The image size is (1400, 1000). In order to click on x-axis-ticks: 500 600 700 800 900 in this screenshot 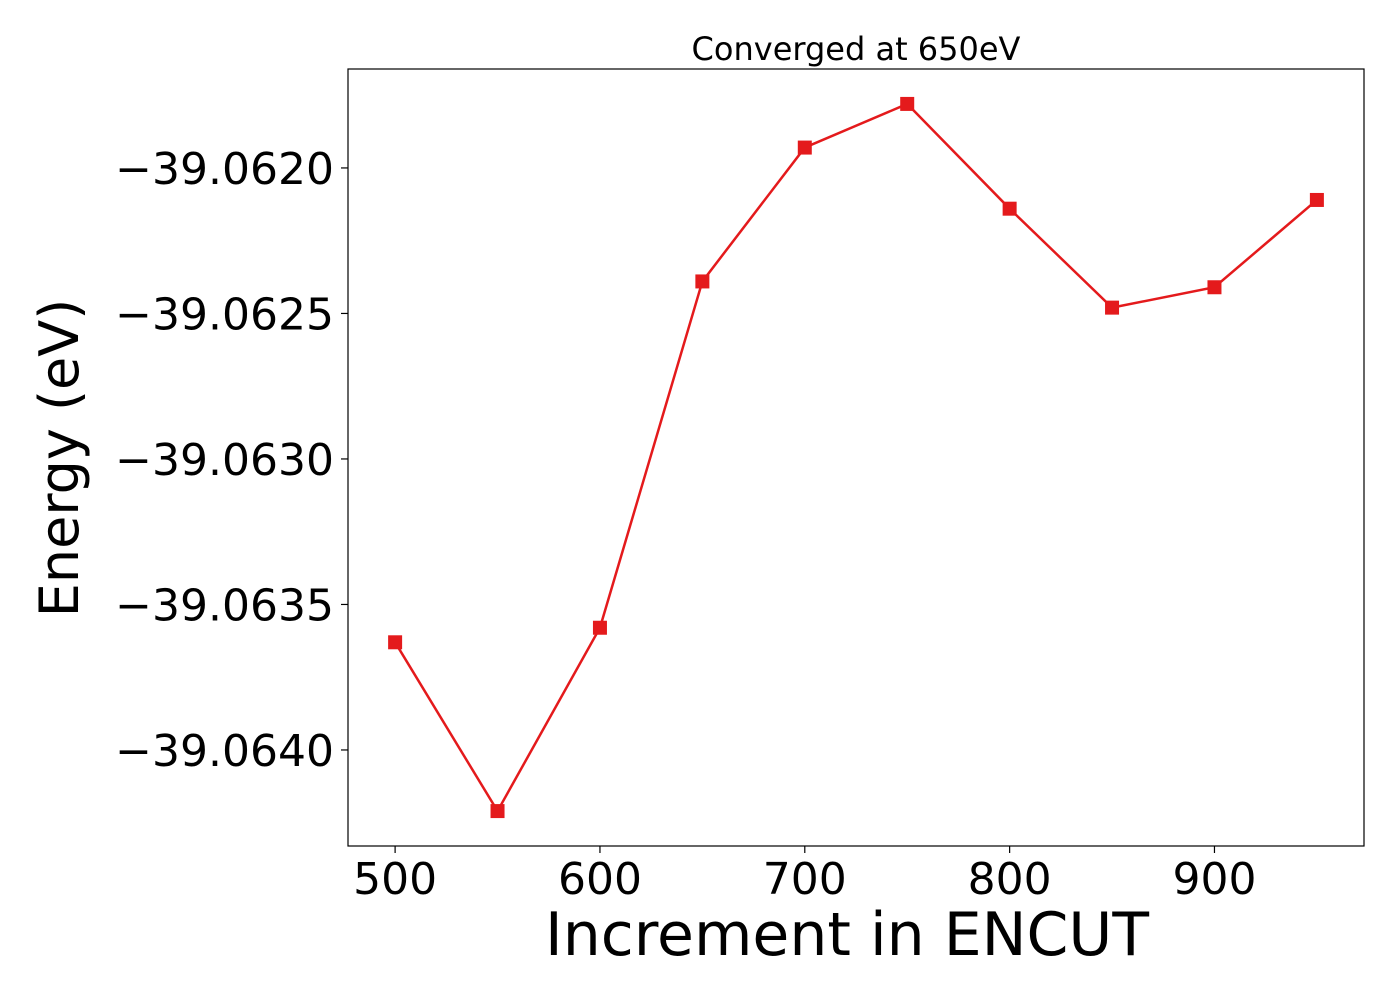, I will do `click(804, 875)`.